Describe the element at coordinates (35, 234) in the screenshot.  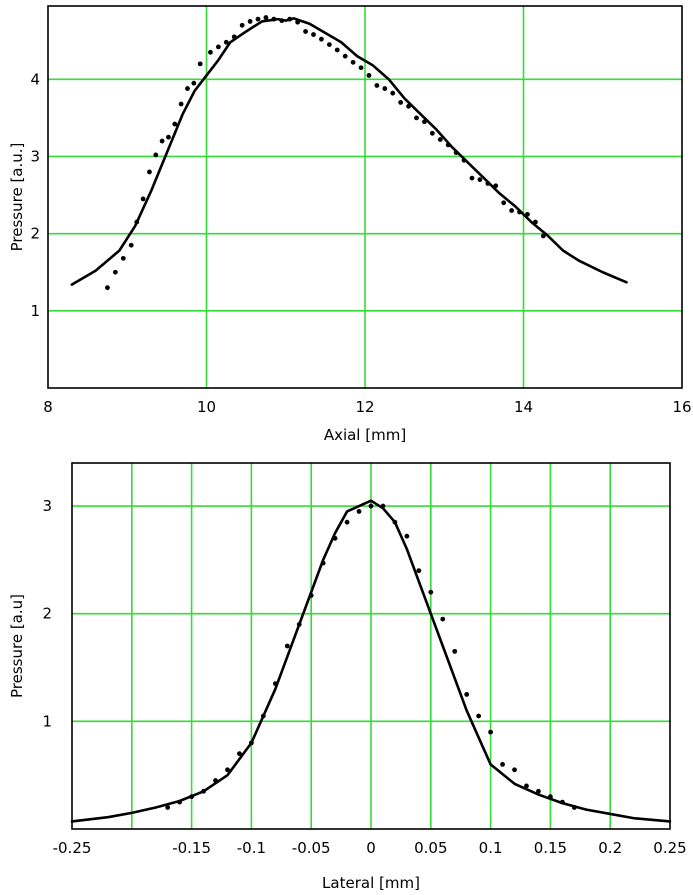
I see `axial-ytick-label: 2` at that location.